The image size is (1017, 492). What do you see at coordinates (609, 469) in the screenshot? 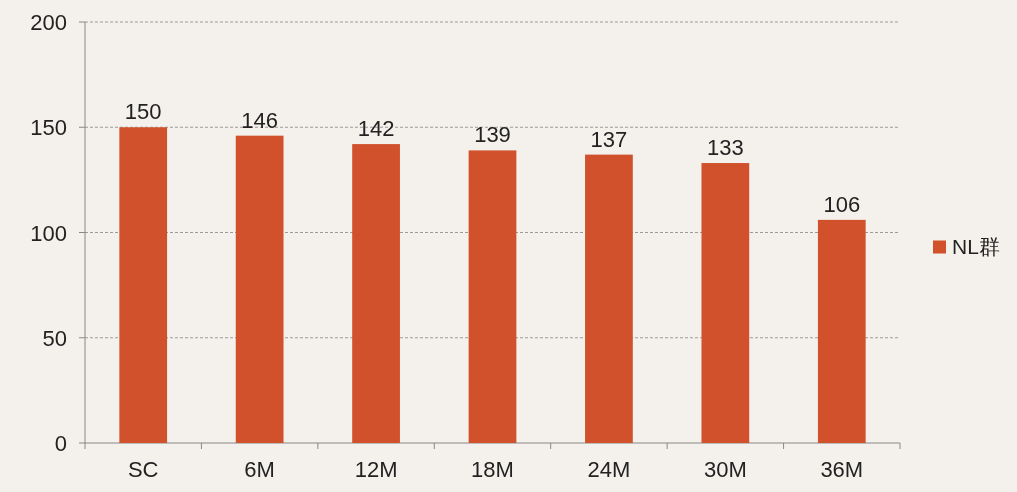
I see `x-tick-label: 24M` at bounding box center [609, 469].